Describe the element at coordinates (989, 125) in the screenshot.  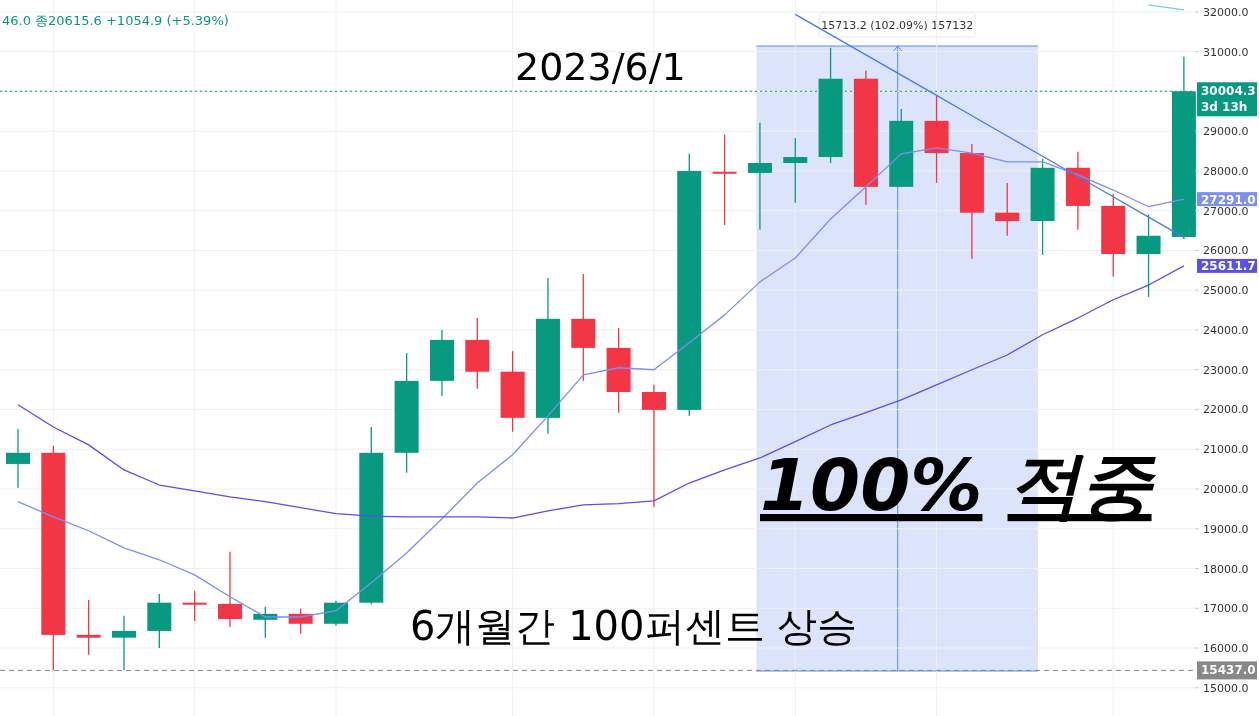
I see `line-series` at that location.